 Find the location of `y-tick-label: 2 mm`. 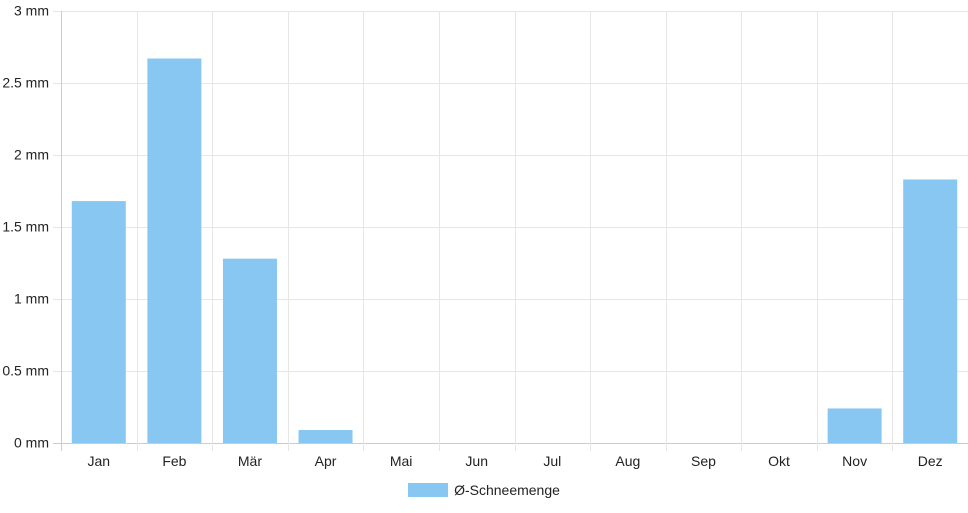

y-tick-label: 2 mm is located at coordinates (31, 155).